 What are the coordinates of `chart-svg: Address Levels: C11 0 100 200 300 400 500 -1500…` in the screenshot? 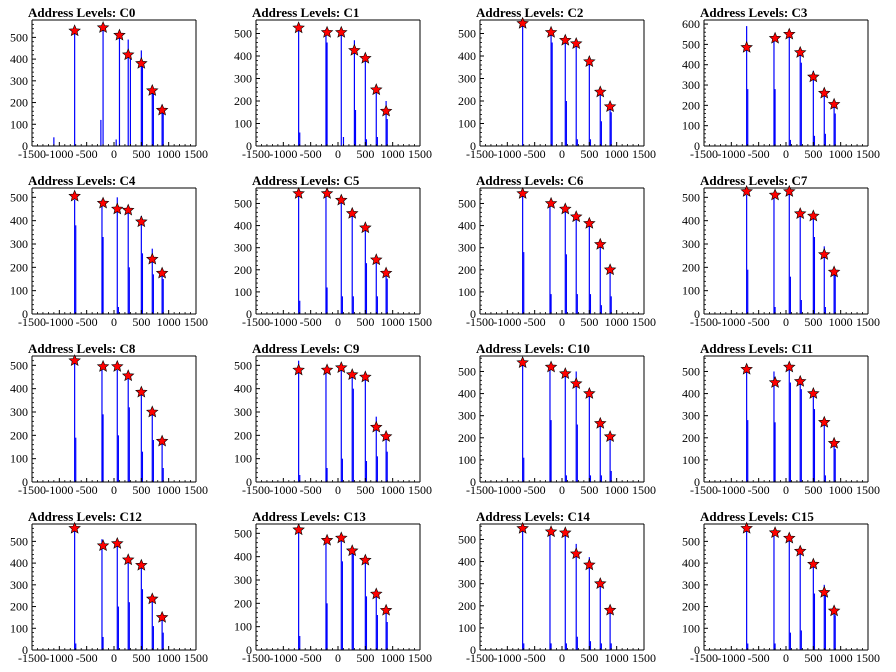 It's located at (781, 419).